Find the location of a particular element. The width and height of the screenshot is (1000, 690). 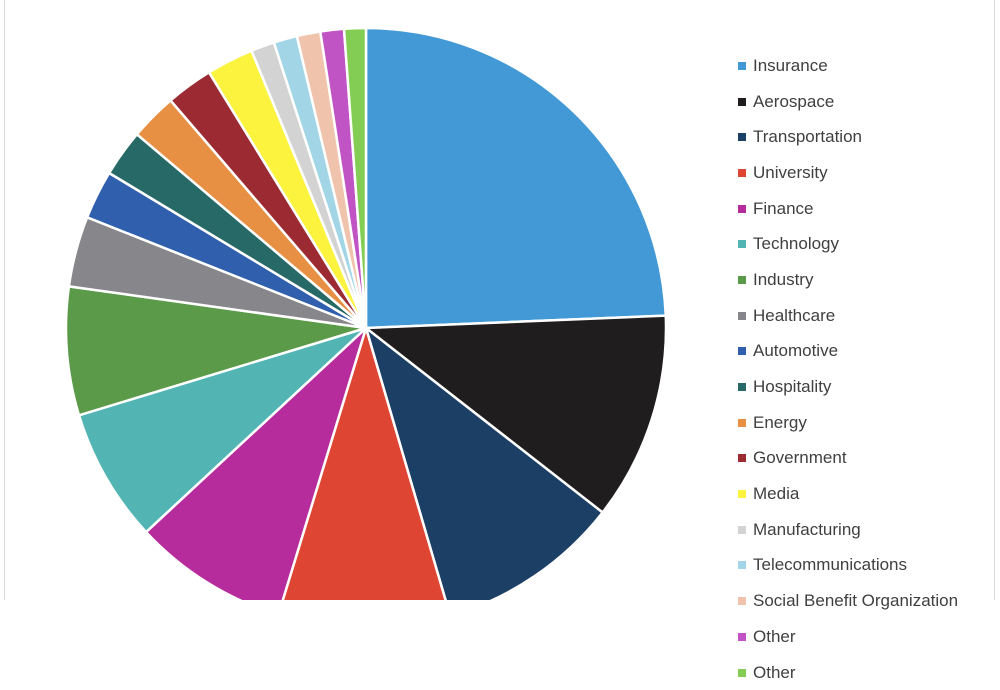

legend-label: Transportation is located at coordinates (807, 137).